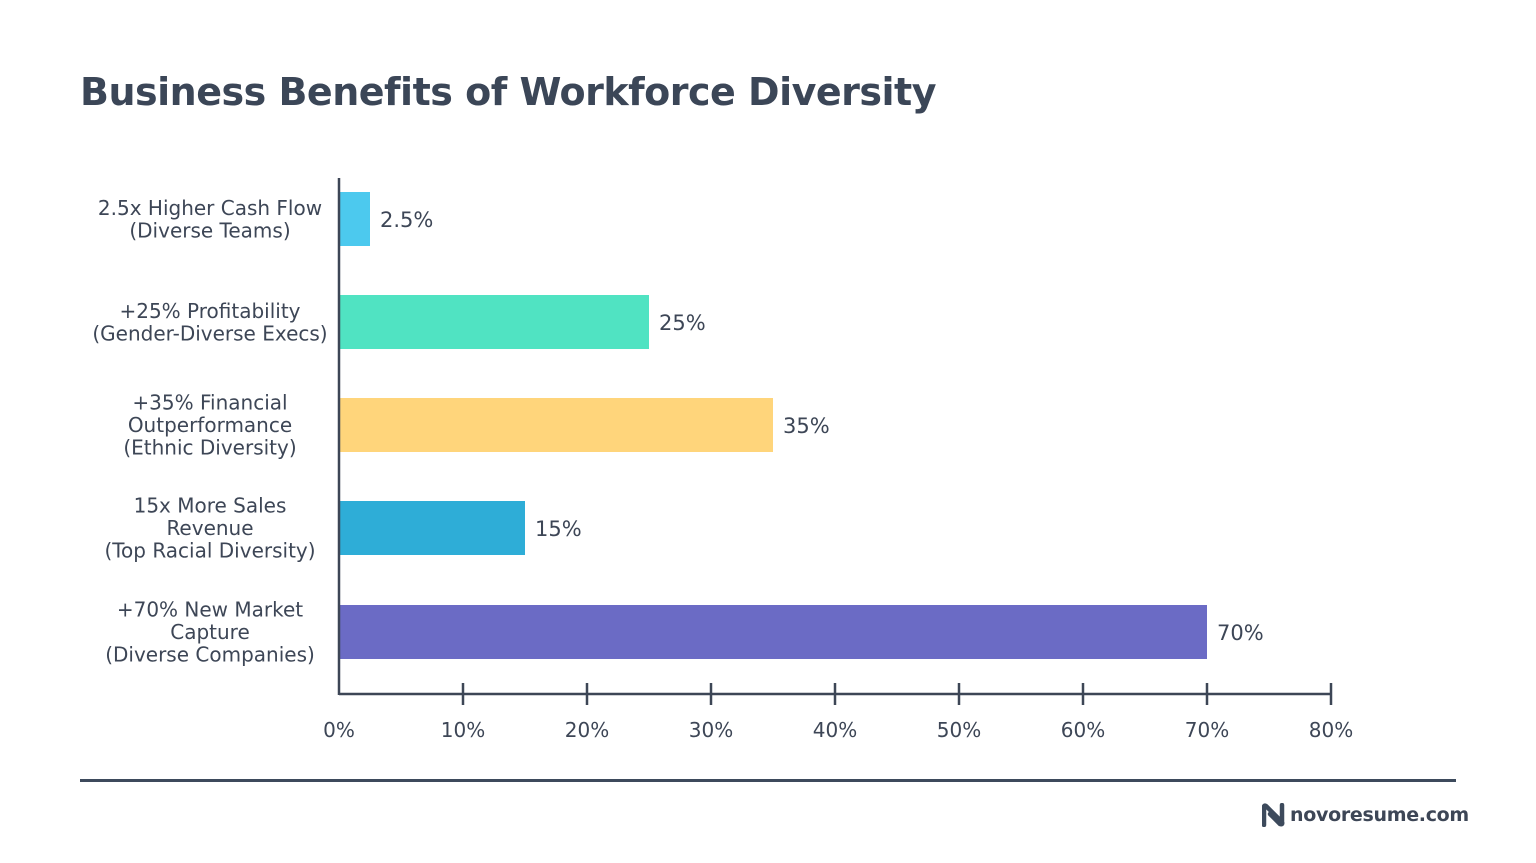 The height and width of the screenshot is (863, 1536). Describe the element at coordinates (1207, 730) in the screenshot. I see `x-tick-label: 70%` at that location.